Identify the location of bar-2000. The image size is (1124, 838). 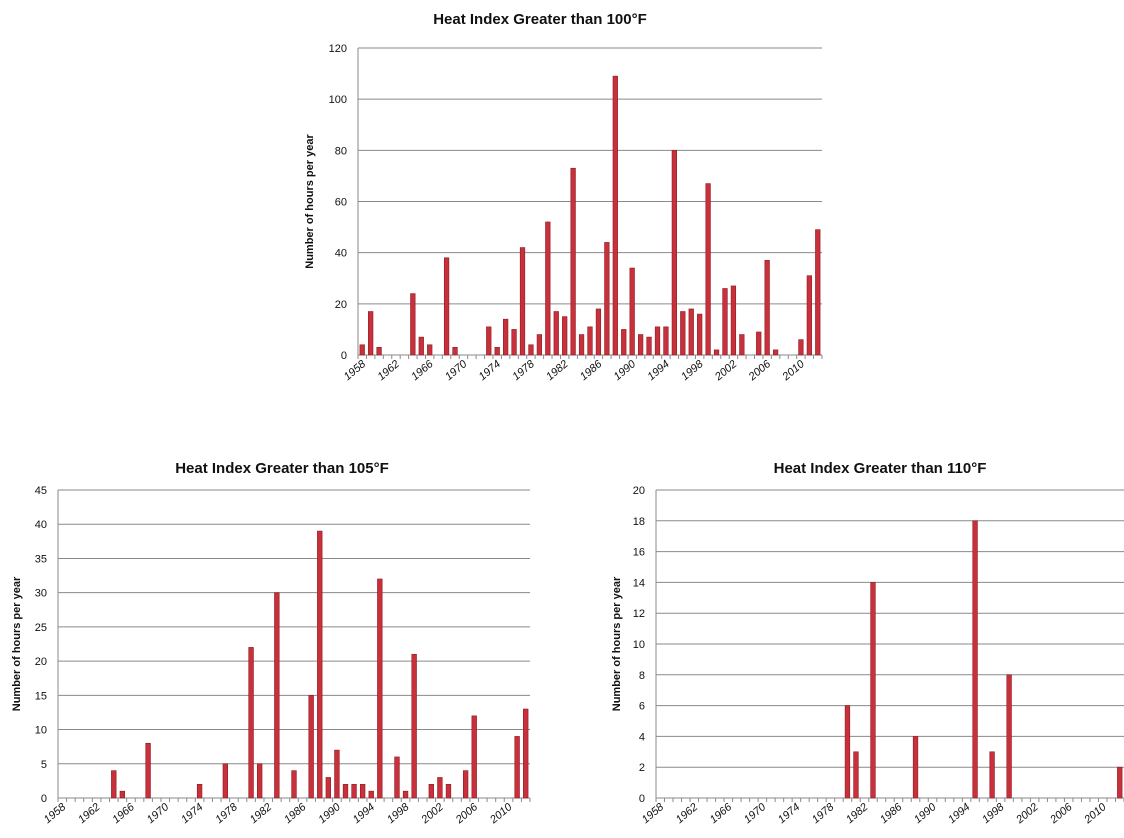
(716, 352).